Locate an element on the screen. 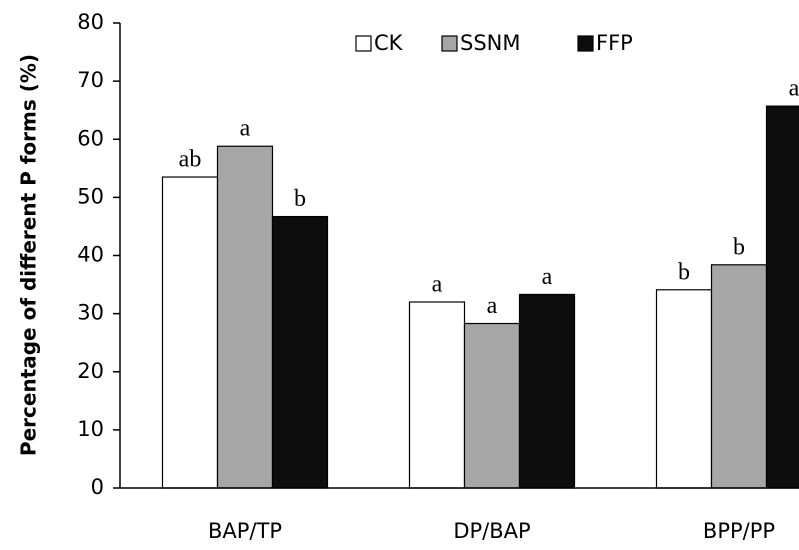  legend-label: FFP is located at coordinates (614, 43).